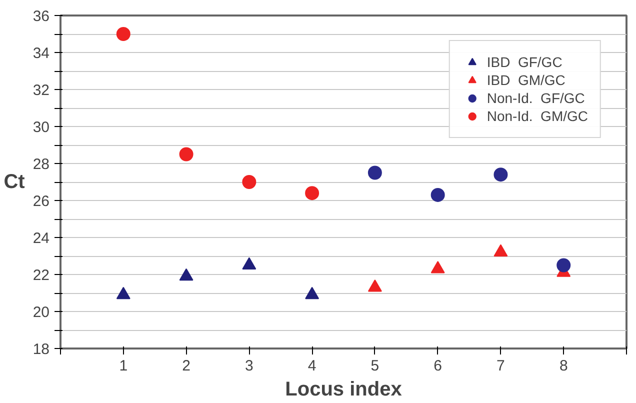 The width and height of the screenshot is (636, 403). What do you see at coordinates (41, 312) in the screenshot?
I see `y-tick-label: 20` at bounding box center [41, 312].